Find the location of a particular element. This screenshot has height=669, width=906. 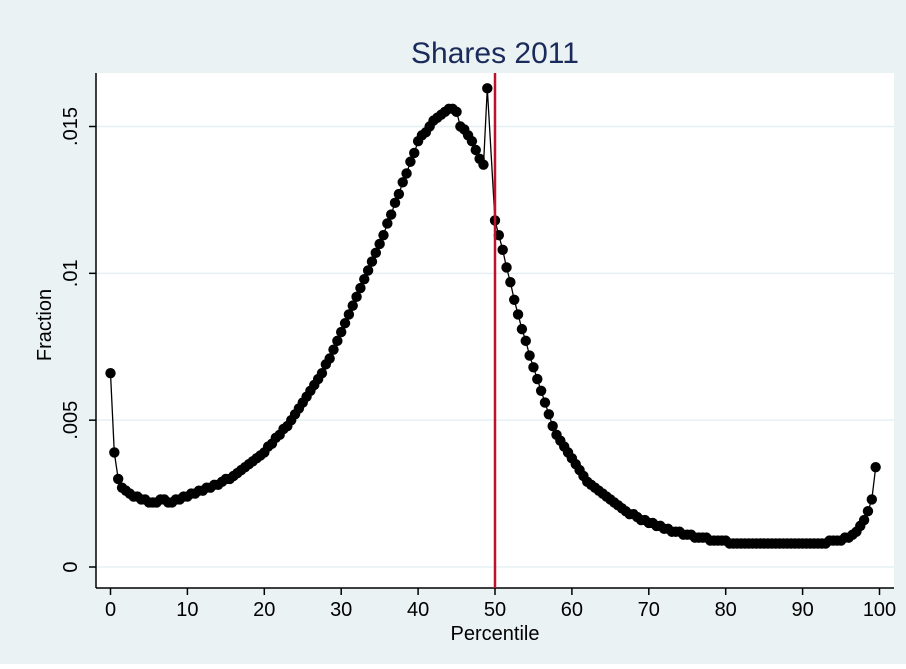

y-tick-label: .015 is located at coordinates (71, 126).